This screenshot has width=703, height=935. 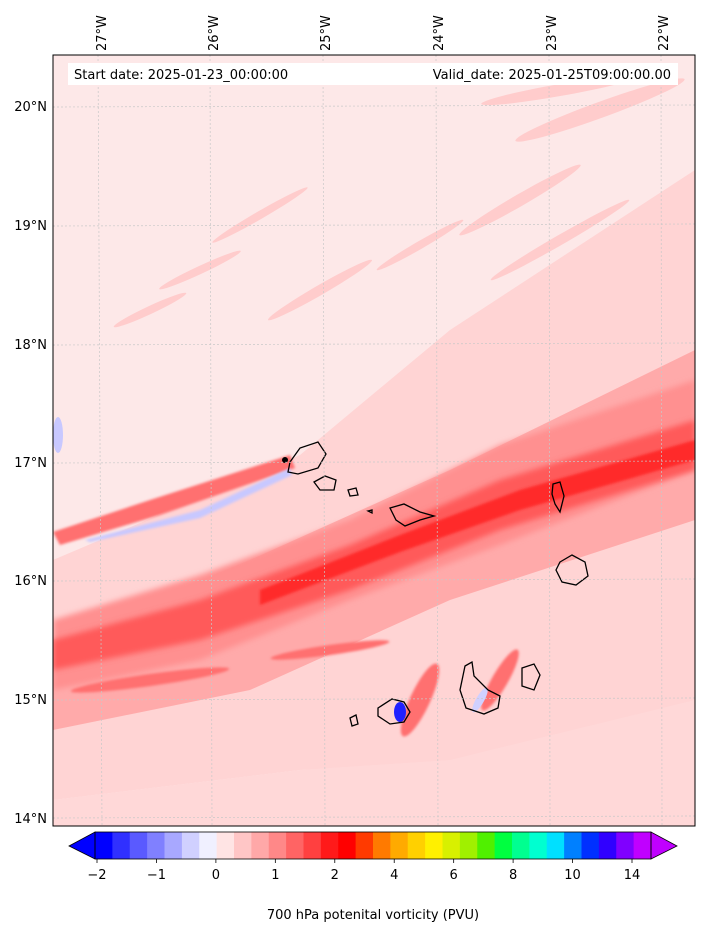 I want to click on island-santo-antao, so click(x=307, y=458).